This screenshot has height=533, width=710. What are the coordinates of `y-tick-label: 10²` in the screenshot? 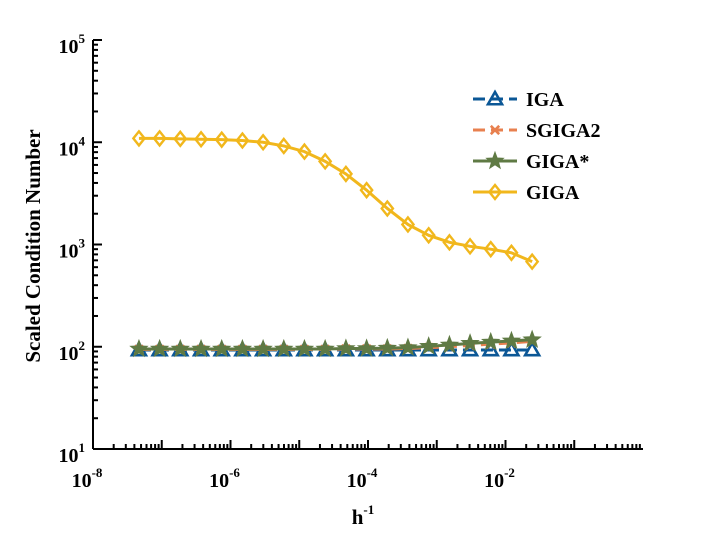 It's located at (72, 351).